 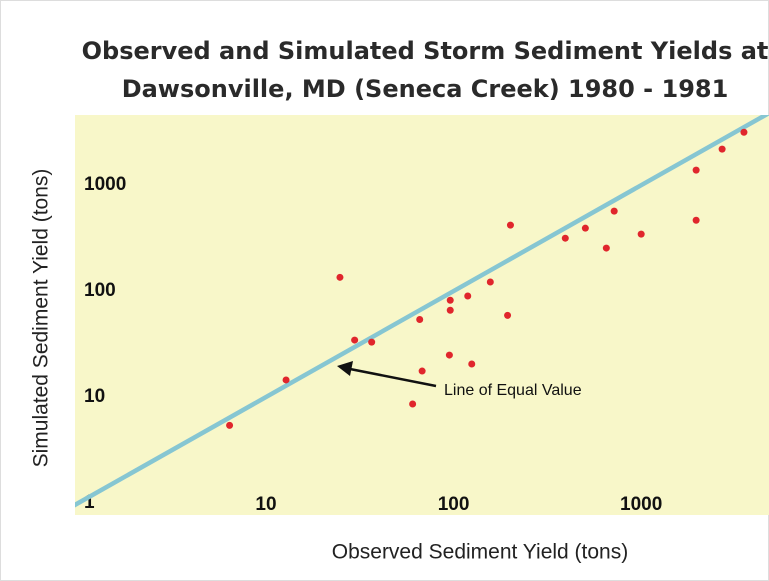 What do you see at coordinates (89, 502) in the screenshot?
I see `y-tick-label: 1` at bounding box center [89, 502].